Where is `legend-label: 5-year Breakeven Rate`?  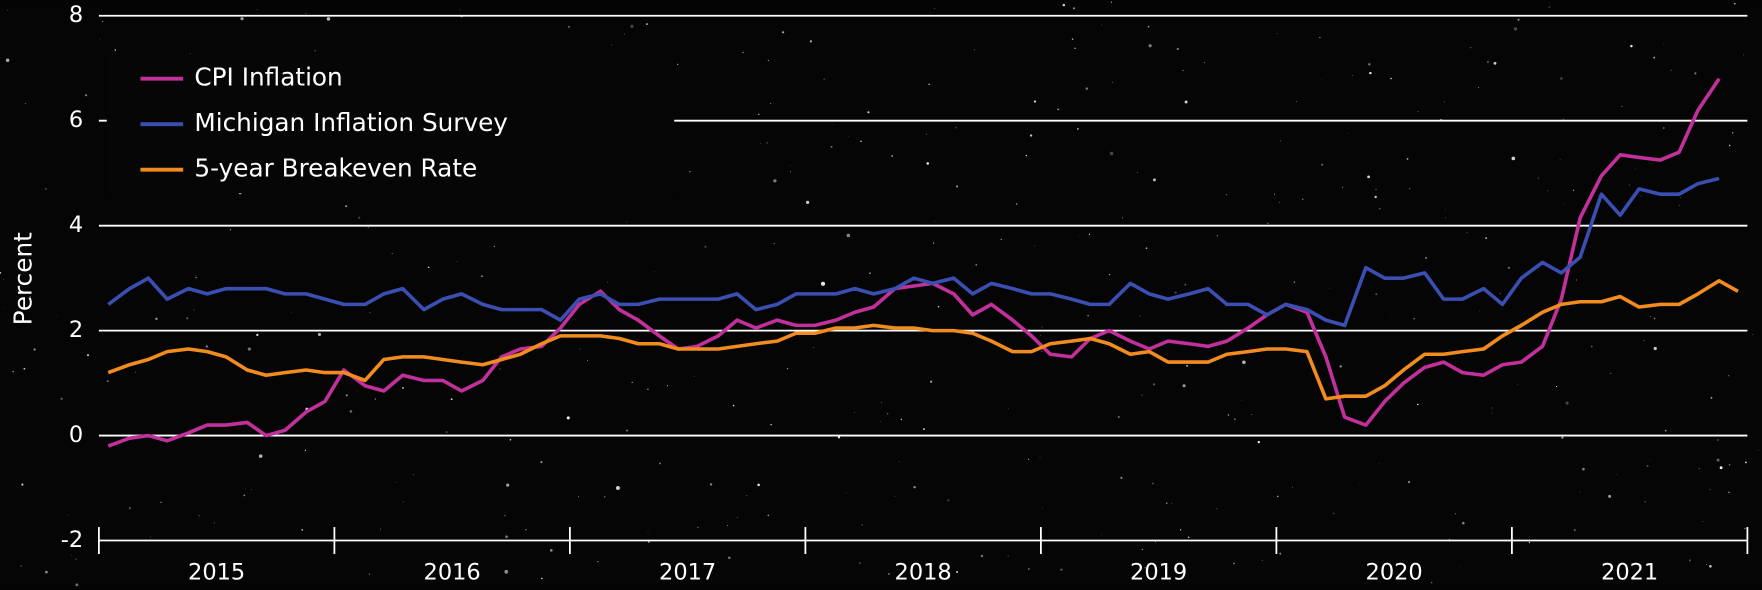 legend-label: 5-year Breakeven Rate is located at coordinates (335, 168).